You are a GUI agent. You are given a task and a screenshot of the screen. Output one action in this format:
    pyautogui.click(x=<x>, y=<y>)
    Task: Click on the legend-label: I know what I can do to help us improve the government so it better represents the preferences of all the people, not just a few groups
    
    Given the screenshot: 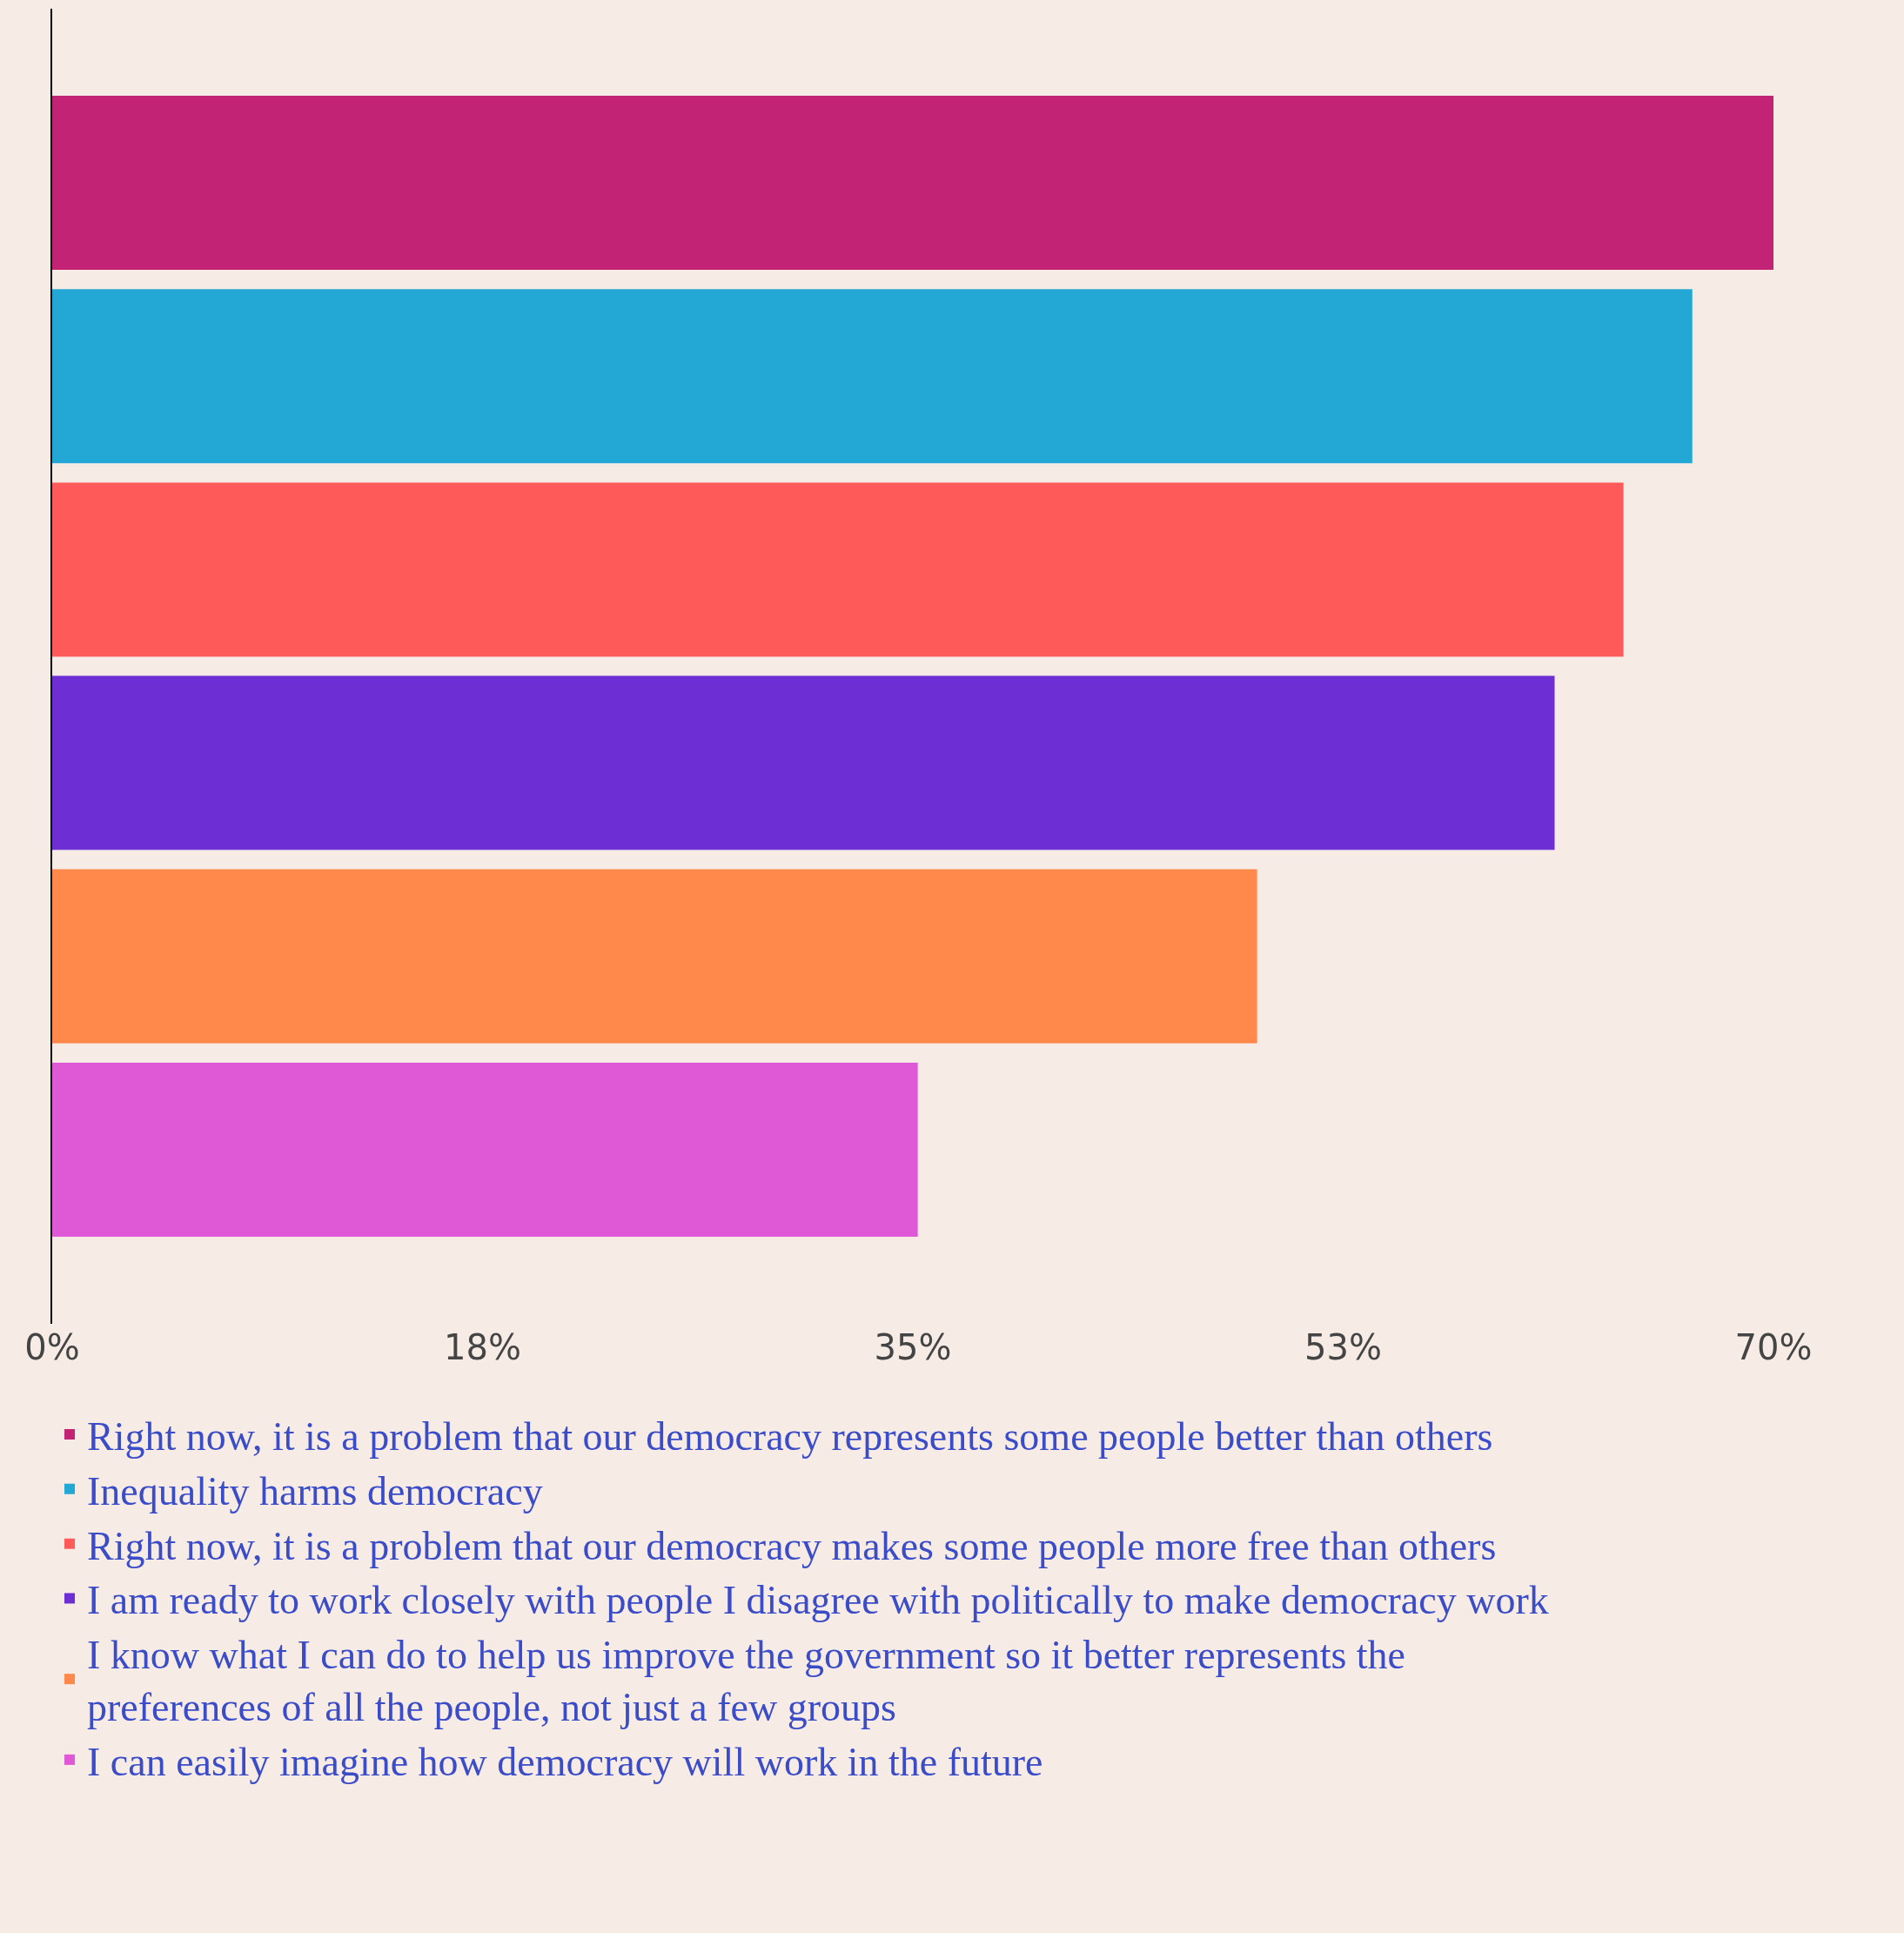 What is the action you would take?
    pyautogui.click(x=746, y=1681)
    